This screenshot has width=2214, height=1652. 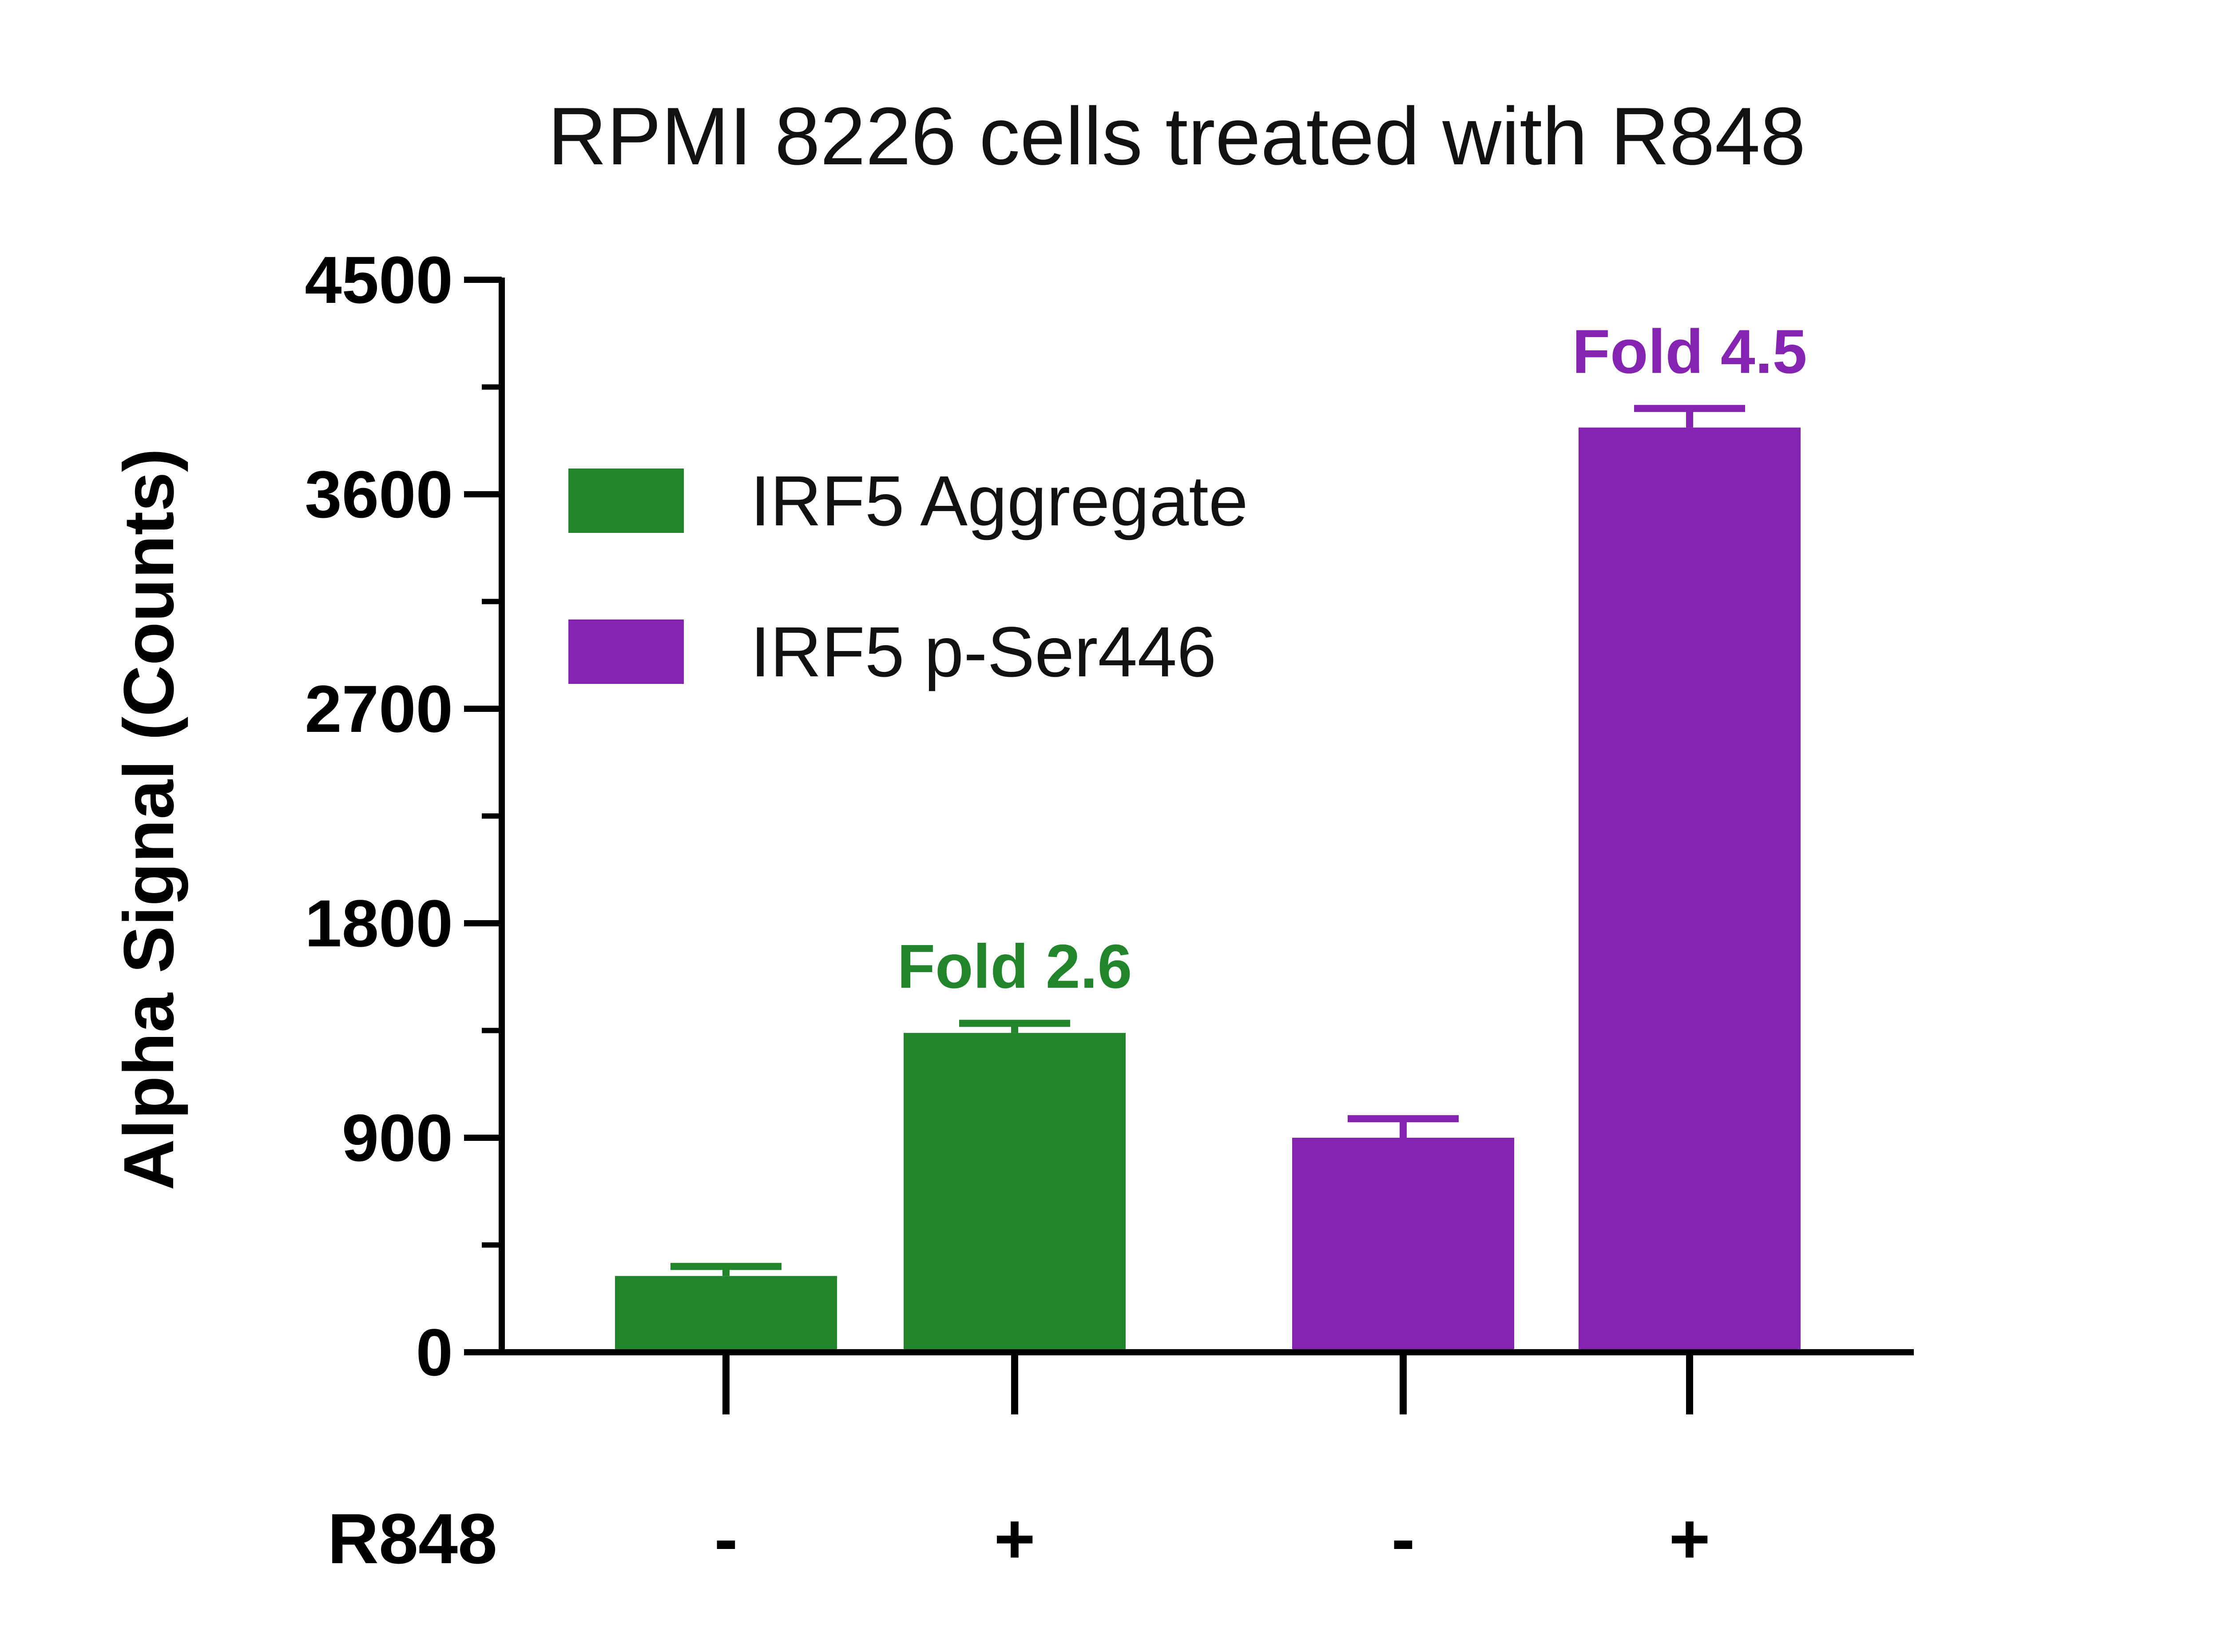 What do you see at coordinates (1689, 351) in the screenshot?
I see `fold-annotation: Fold 4.5` at bounding box center [1689, 351].